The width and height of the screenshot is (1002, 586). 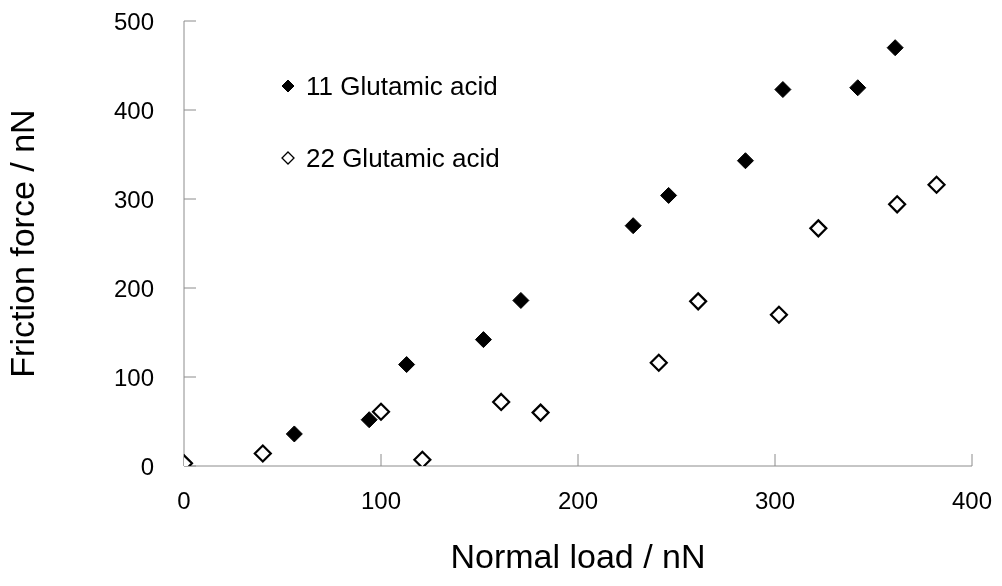 I want to click on x-tick-label: 300, so click(x=775, y=501).